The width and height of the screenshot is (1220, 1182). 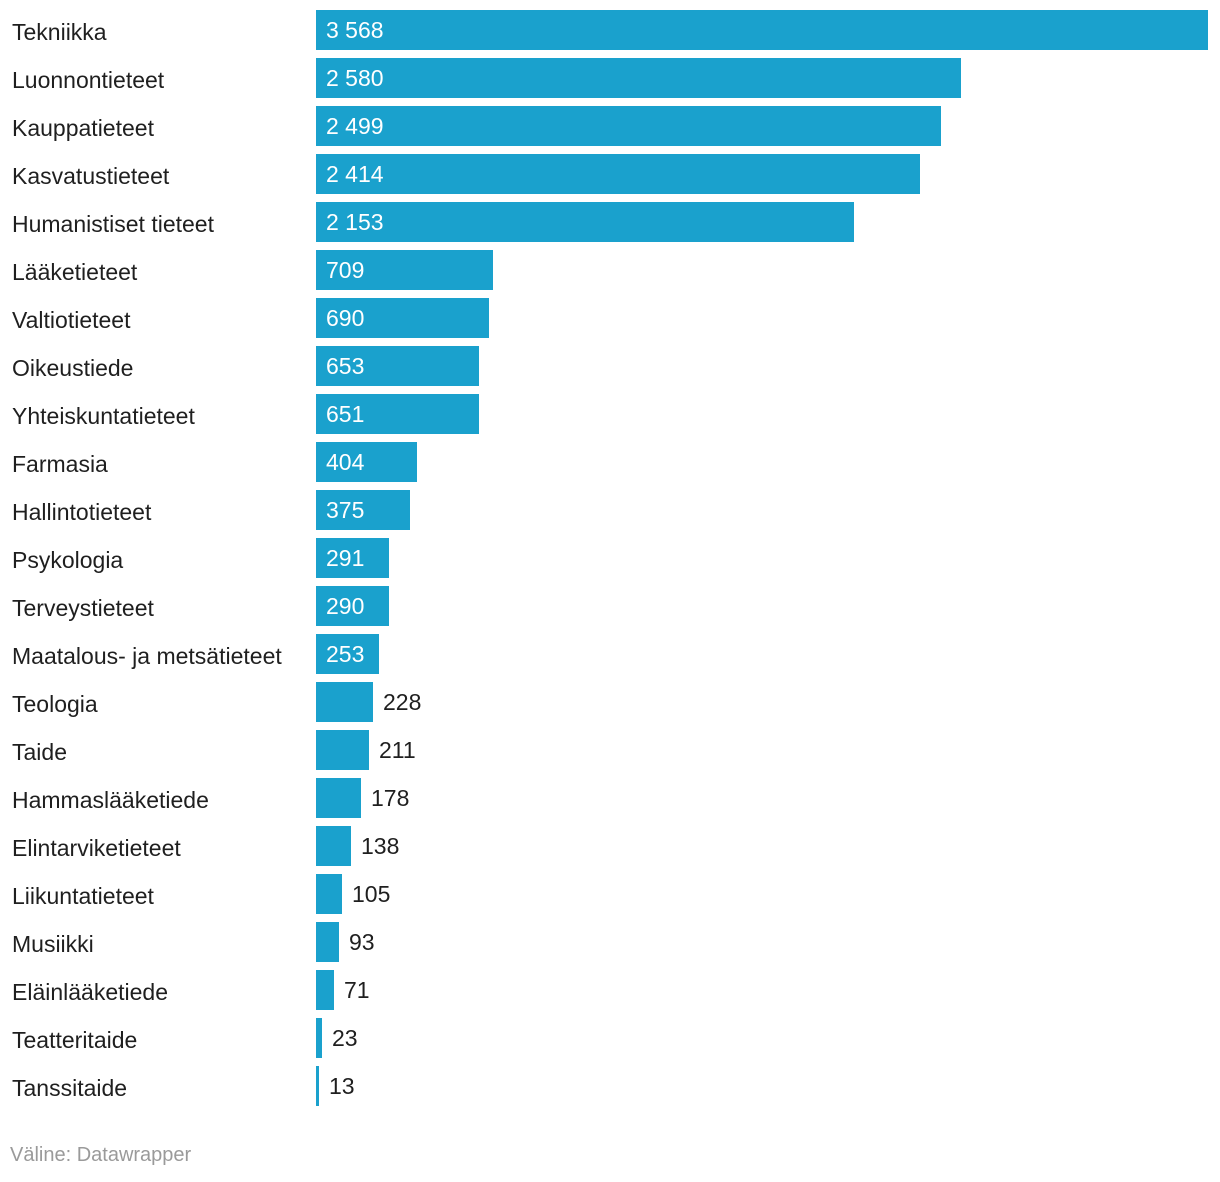 What do you see at coordinates (60, 464) in the screenshot?
I see `category-label: Farmasia` at bounding box center [60, 464].